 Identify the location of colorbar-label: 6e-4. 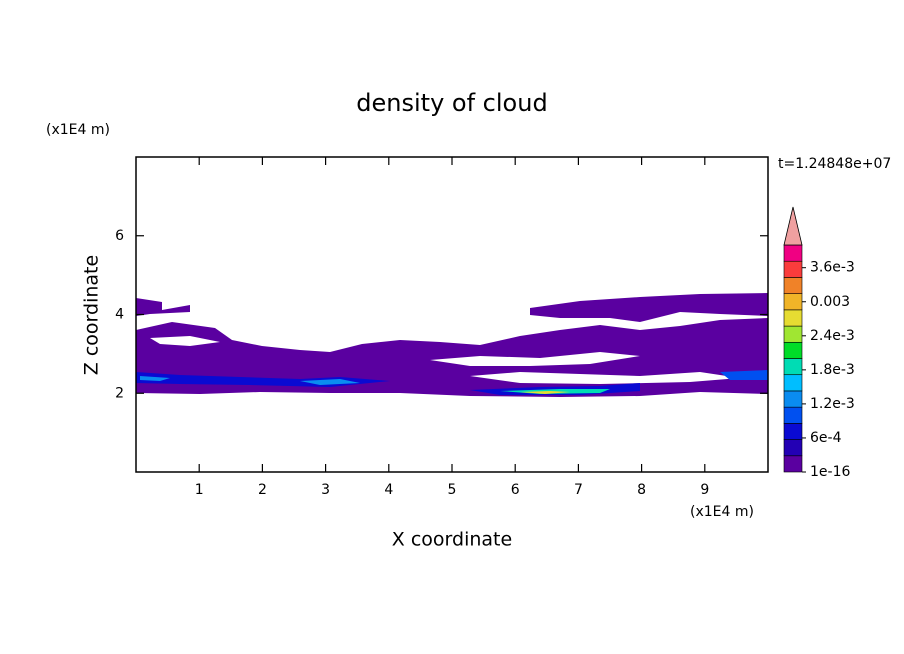
(826, 438).